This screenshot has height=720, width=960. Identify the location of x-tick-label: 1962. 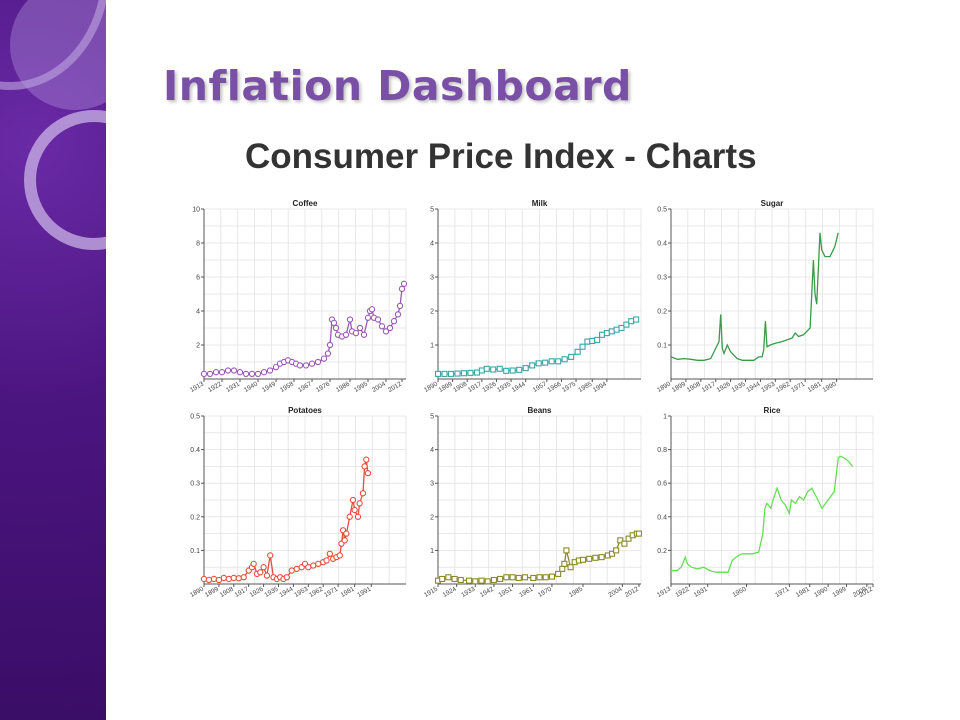
(316, 591).